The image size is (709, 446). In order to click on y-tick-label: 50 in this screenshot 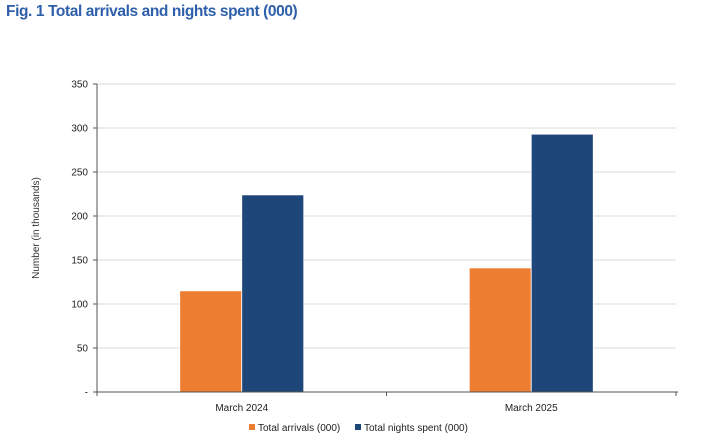, I will do `click(83, 349)`.